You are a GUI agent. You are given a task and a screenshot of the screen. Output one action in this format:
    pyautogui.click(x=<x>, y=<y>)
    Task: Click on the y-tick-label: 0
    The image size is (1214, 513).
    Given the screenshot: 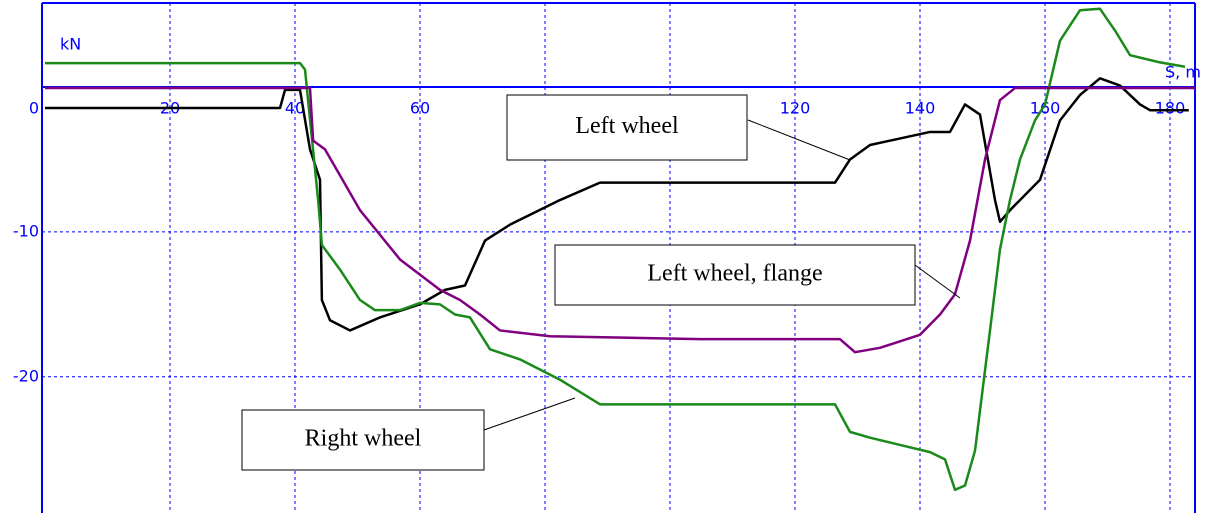 What is the action you would take?
    pyautogui.click(x=34, y=108)
    